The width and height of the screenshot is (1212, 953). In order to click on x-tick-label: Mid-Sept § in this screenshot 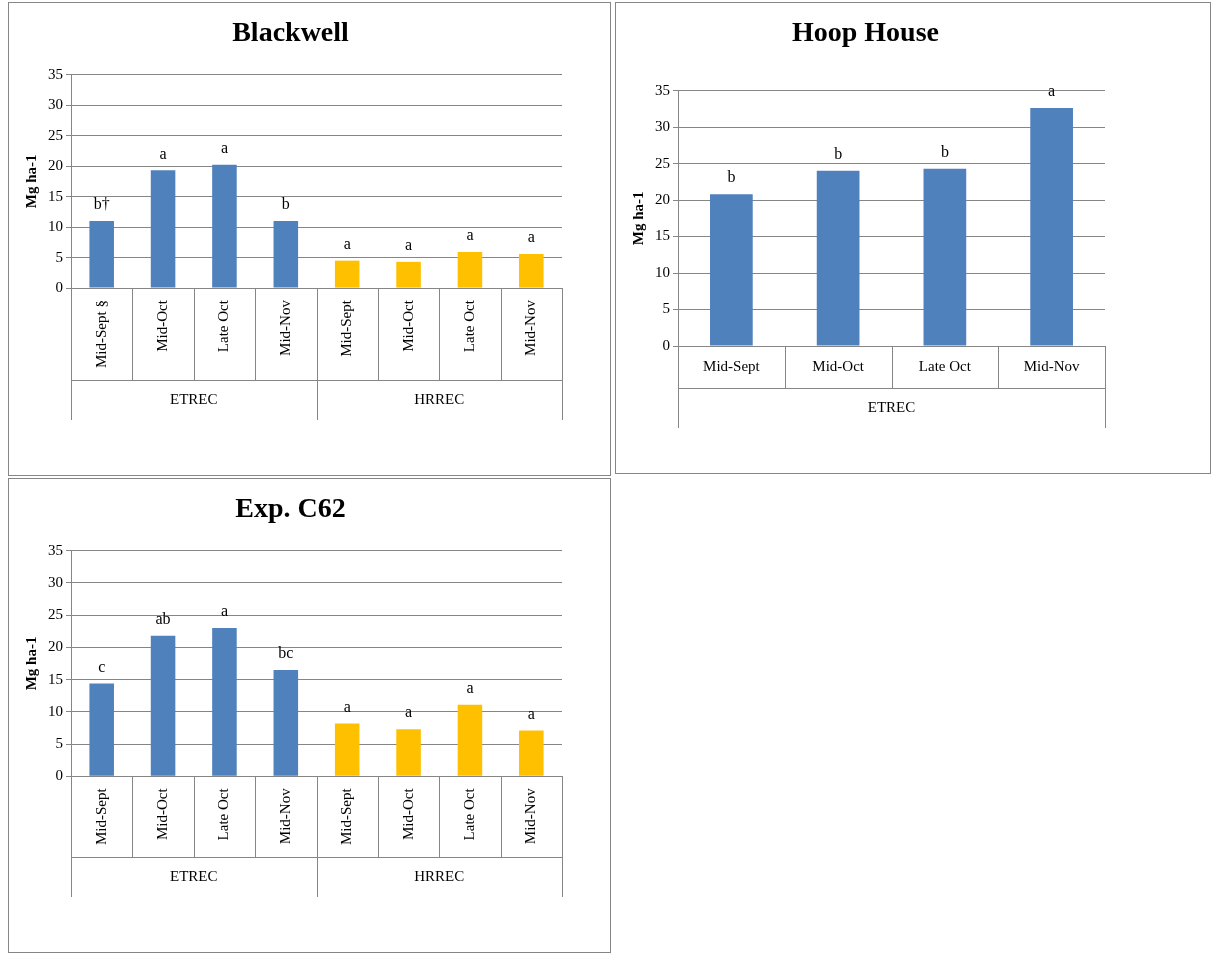, I will do `click(100, 334)`.